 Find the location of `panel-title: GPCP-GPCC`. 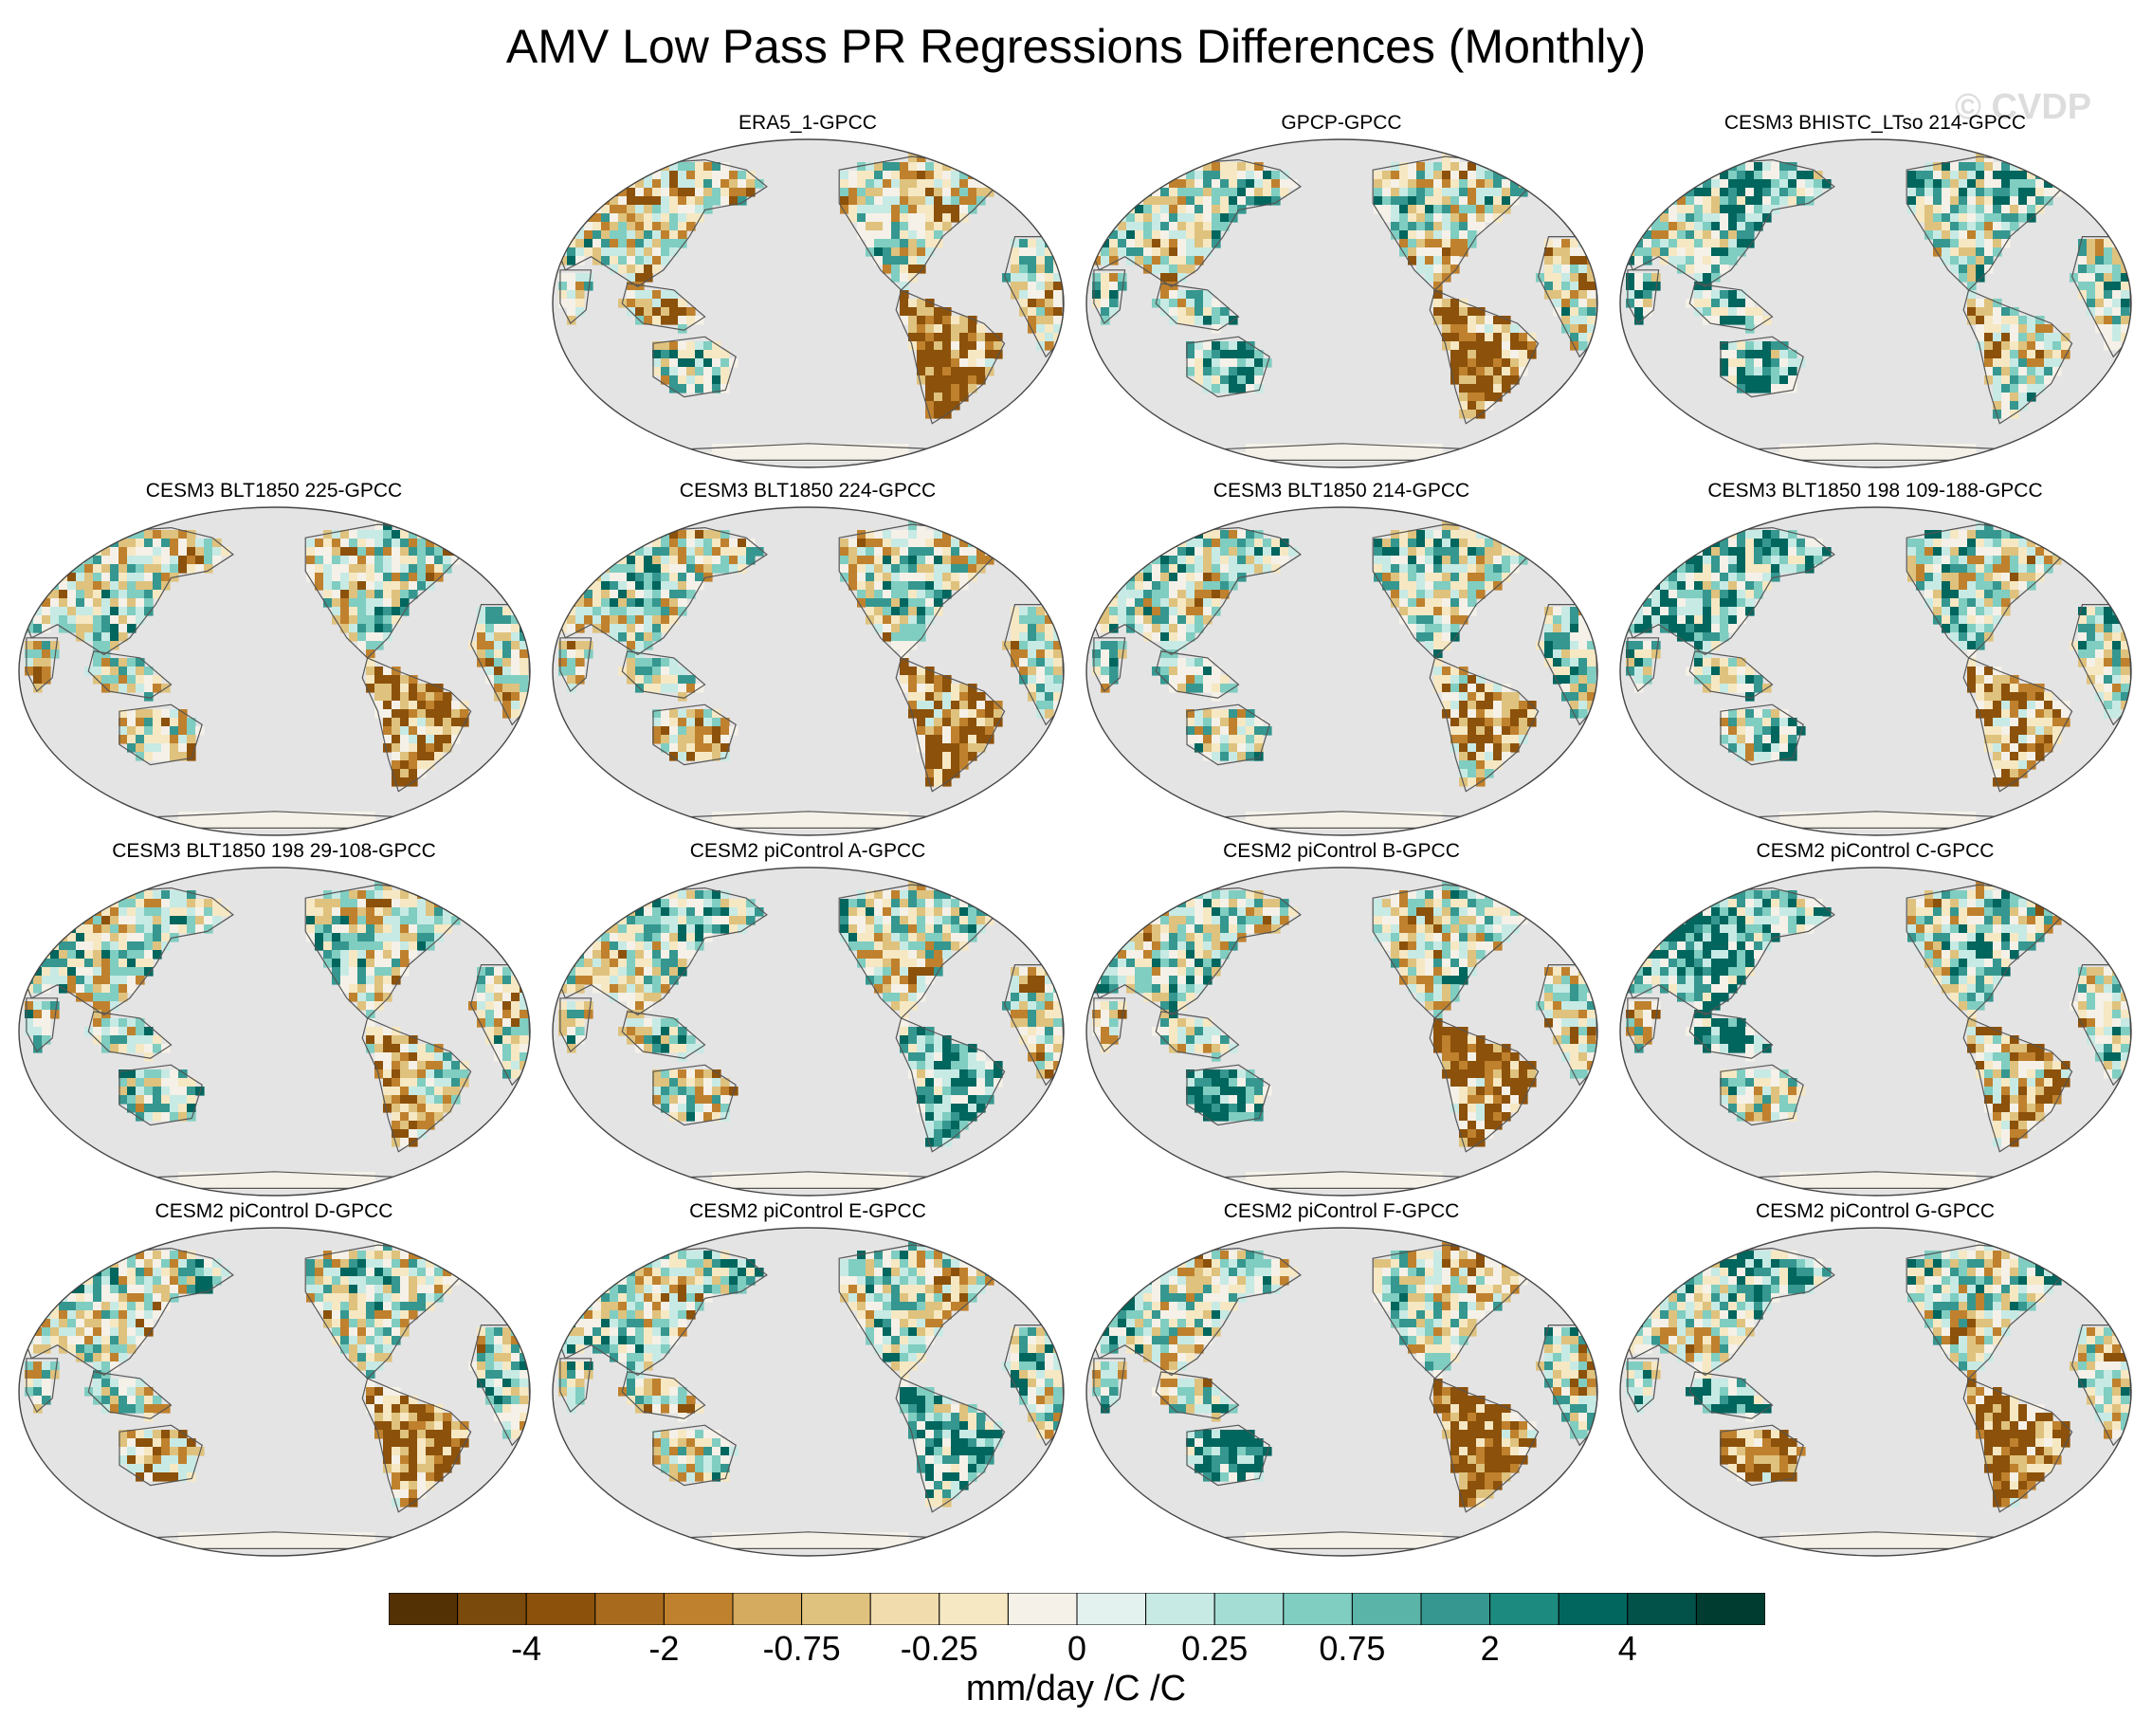

panel-title: GPCP-GPCC is located at coordinates (1342, 123).